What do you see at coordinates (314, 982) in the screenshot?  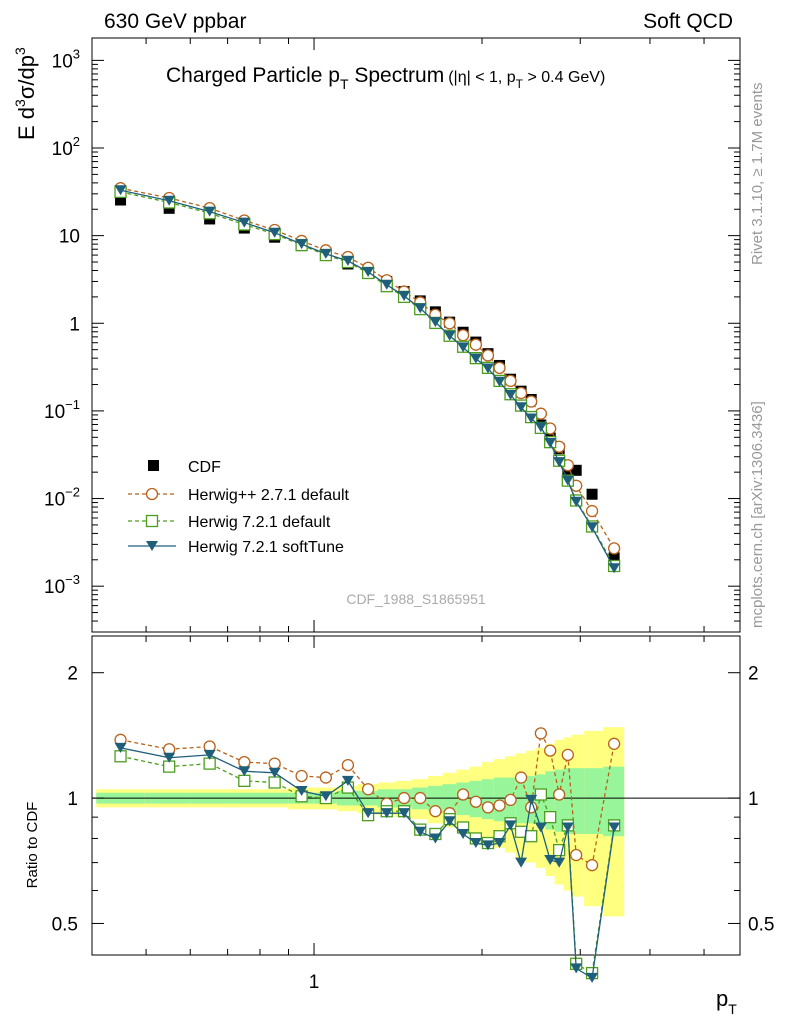 I see `x-tick-label: 1` at bounding box center [314, 982].